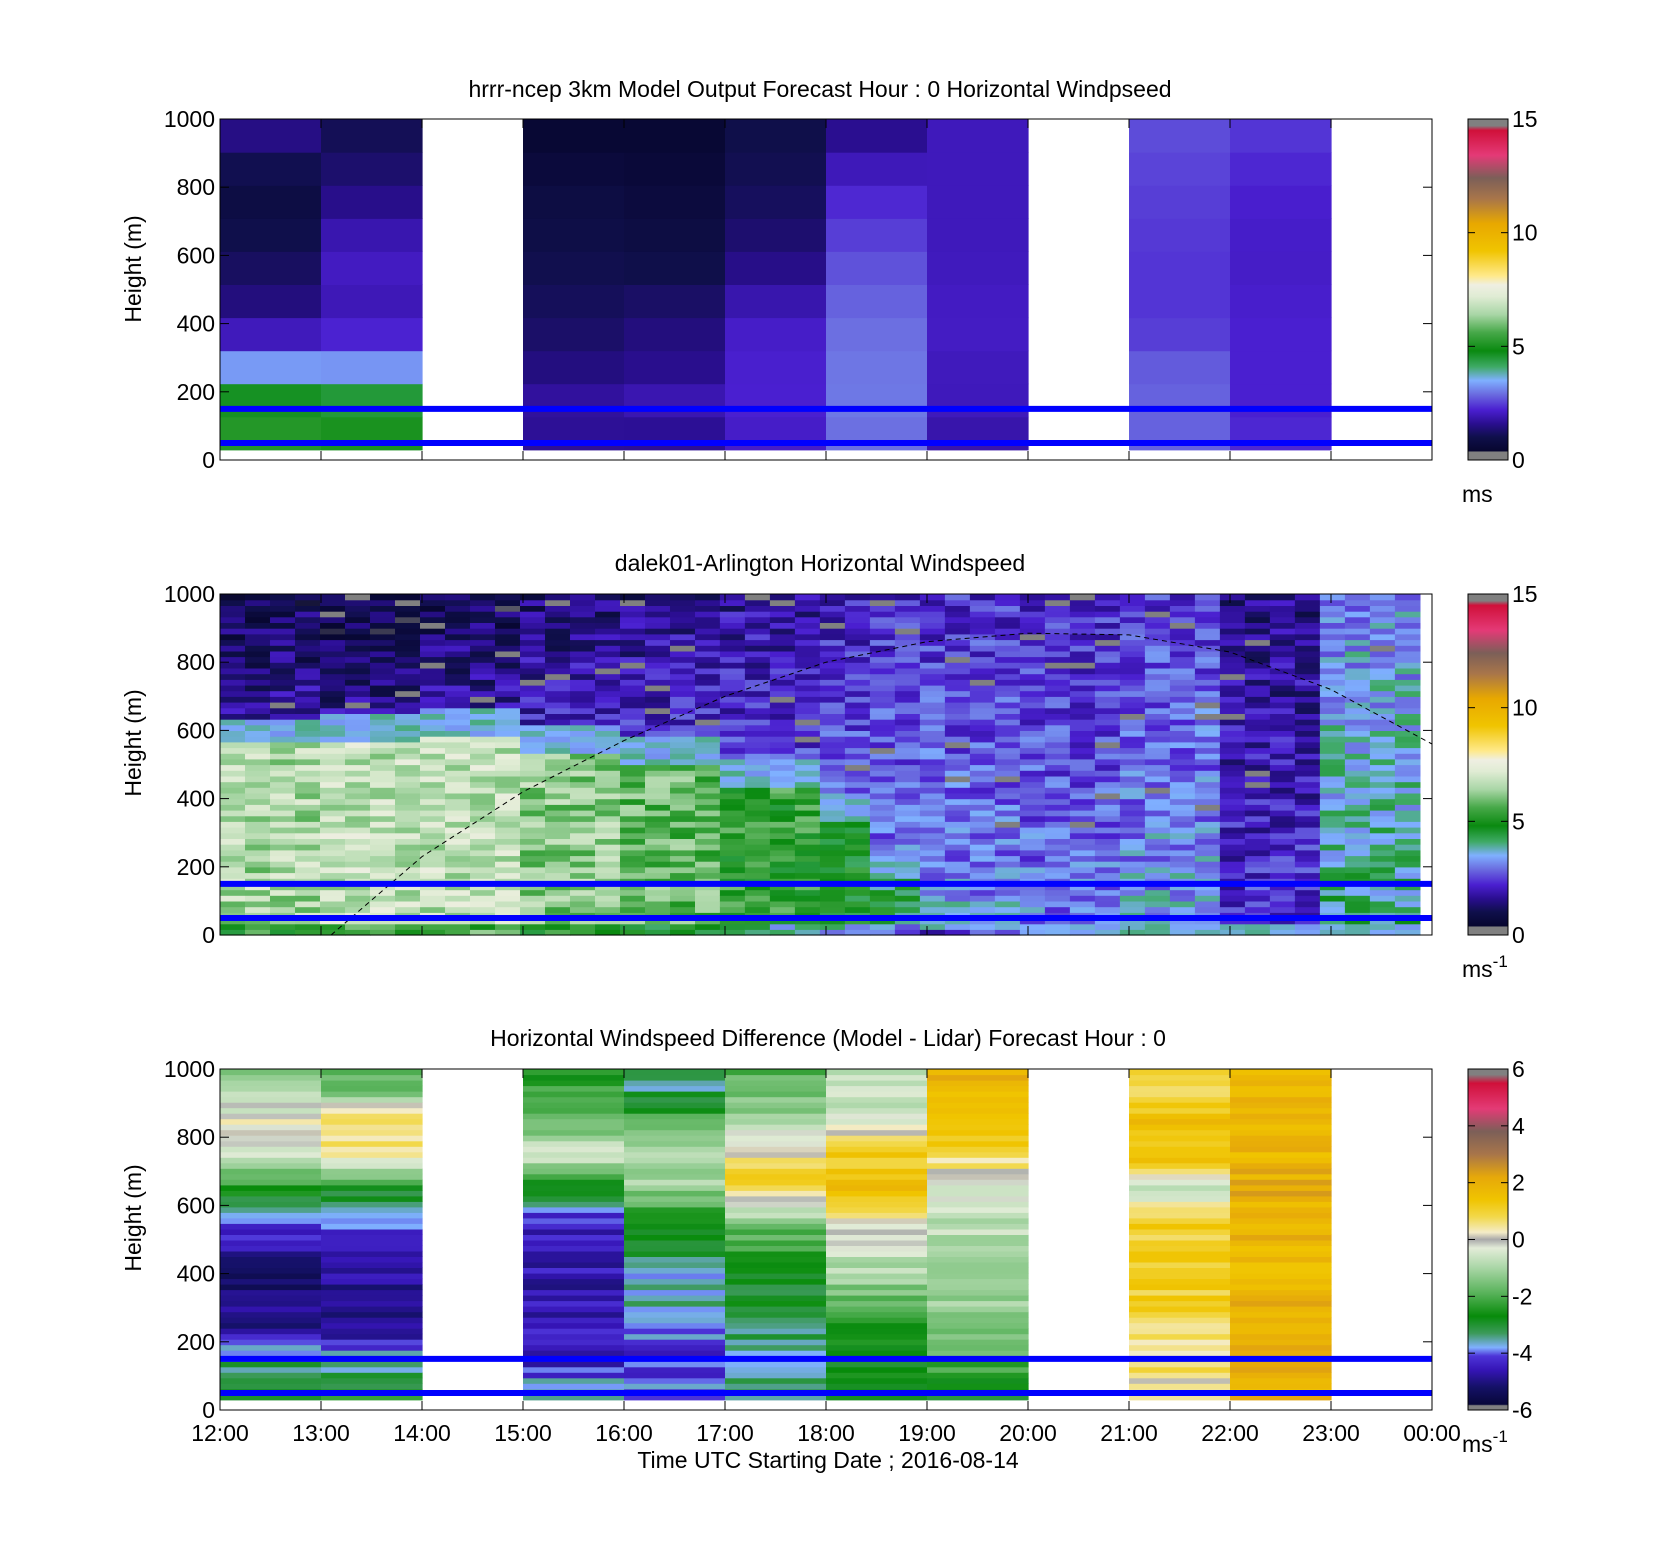 This screenshot has height=1561, width=1680. What do you see at coordinates (1522, 1296) in the screenshot?
I see `colorbar-tick-label: -2` at bounding box center [1522, 1296].